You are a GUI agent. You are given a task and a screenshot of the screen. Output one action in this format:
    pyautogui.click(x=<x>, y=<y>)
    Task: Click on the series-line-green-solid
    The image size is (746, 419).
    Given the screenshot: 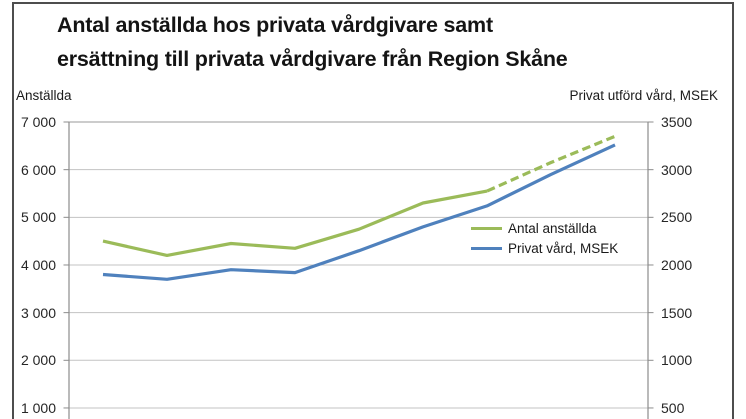 What is the action you would take?
    pyautogui.click(x=295, y=223)
    